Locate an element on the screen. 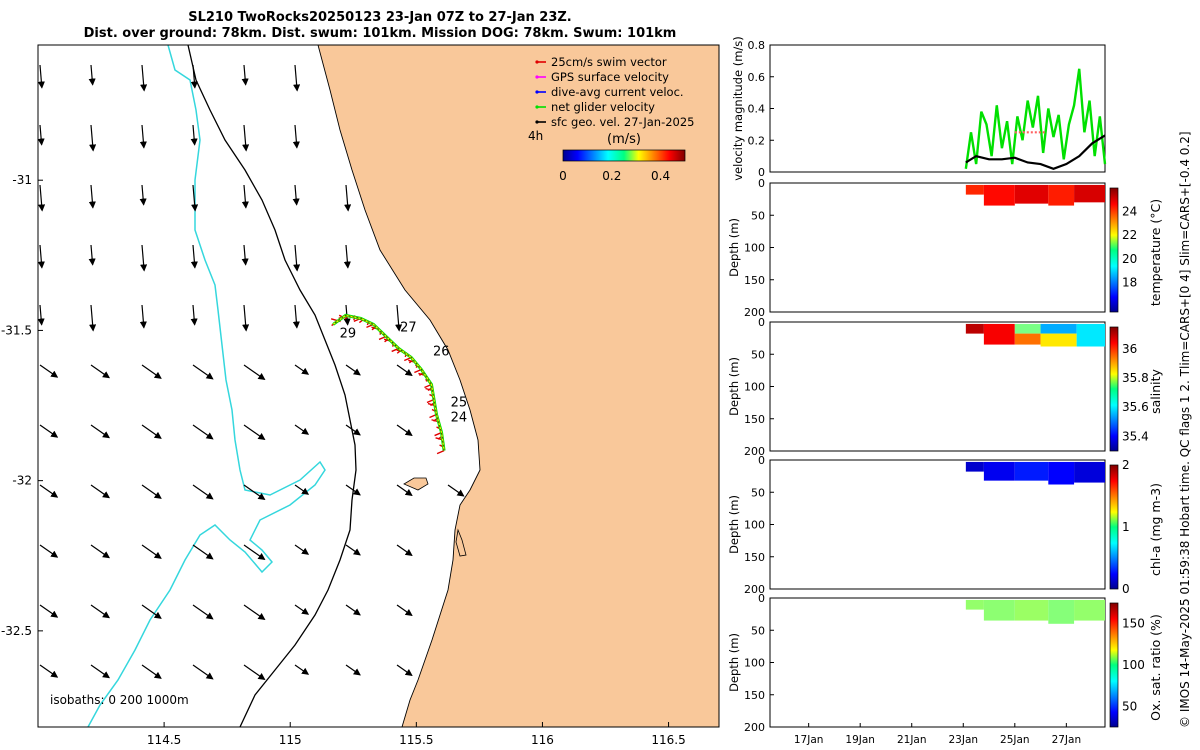 This screenshot has width=1200, height=750. chl-a-section-ytick-label: 200 is located at coordinates (754, 589).